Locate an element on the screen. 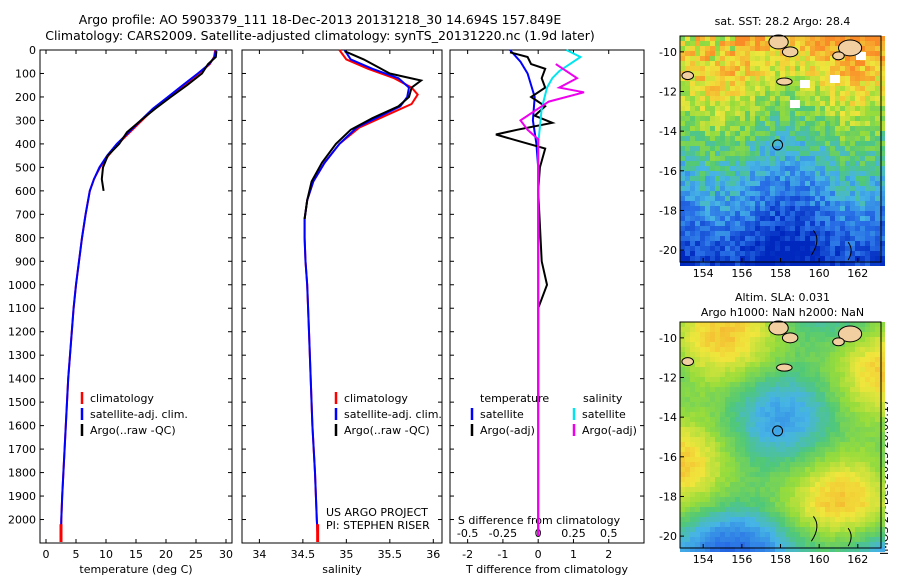 The width and height of the screenshot is (900, 580). argo-location-marker is located at coordinates (778, 145).